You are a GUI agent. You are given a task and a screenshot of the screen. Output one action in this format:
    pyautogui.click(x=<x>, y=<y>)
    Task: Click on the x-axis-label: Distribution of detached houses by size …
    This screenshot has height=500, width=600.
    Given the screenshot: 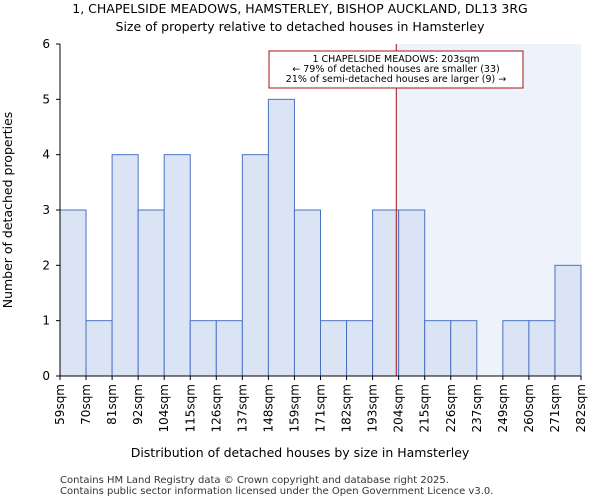 What is the action you would take?
    pyautogui.click(x=300, y=452)
    